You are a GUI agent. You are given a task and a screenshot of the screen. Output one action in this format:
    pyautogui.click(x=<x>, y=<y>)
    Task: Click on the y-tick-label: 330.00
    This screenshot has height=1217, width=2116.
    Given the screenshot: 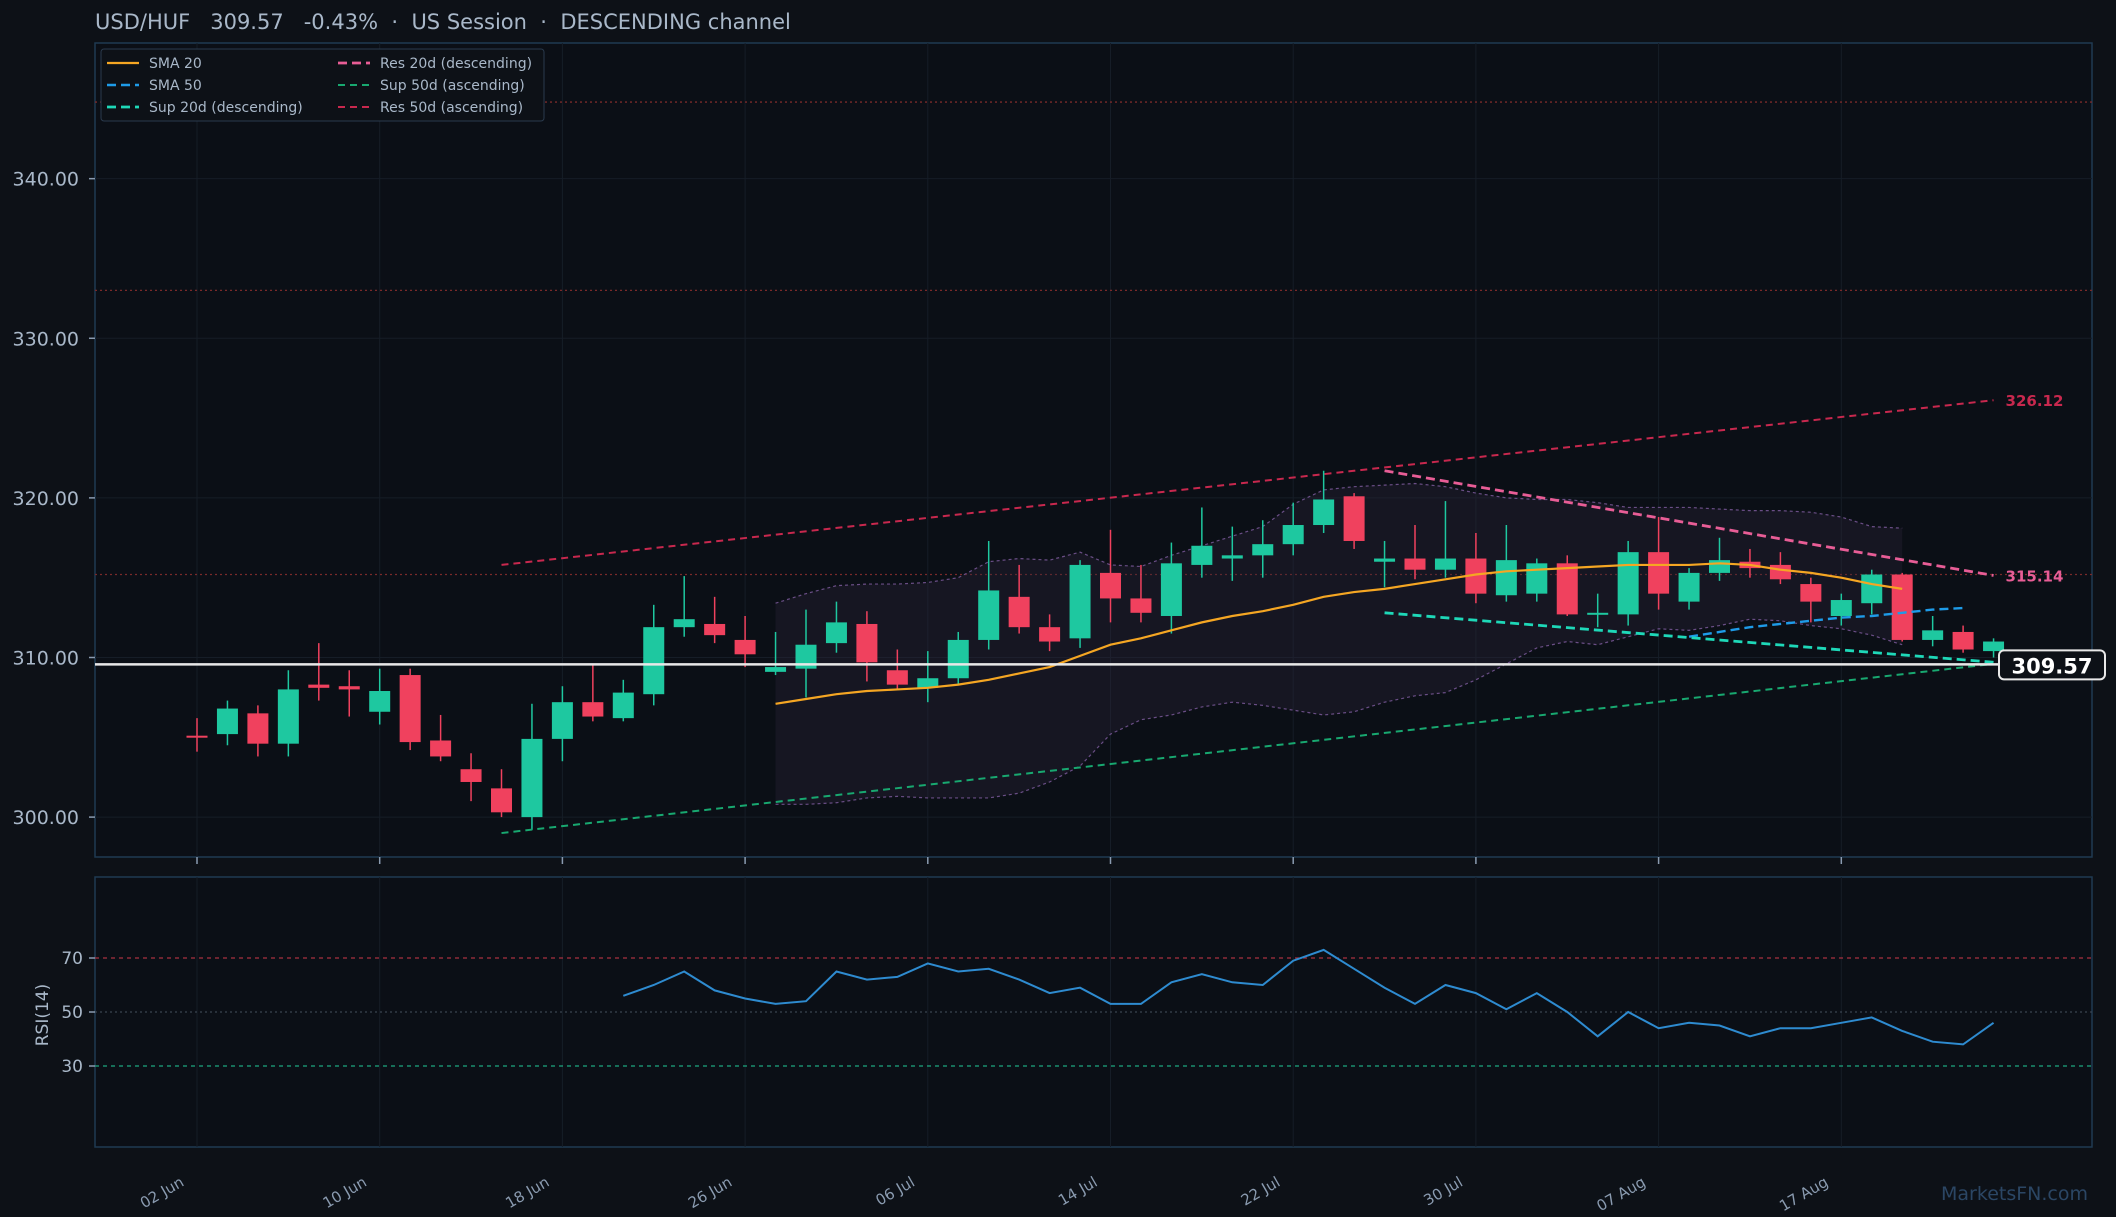 What is the action you would take?
    pyautogui.click(x=46, y=339)
    